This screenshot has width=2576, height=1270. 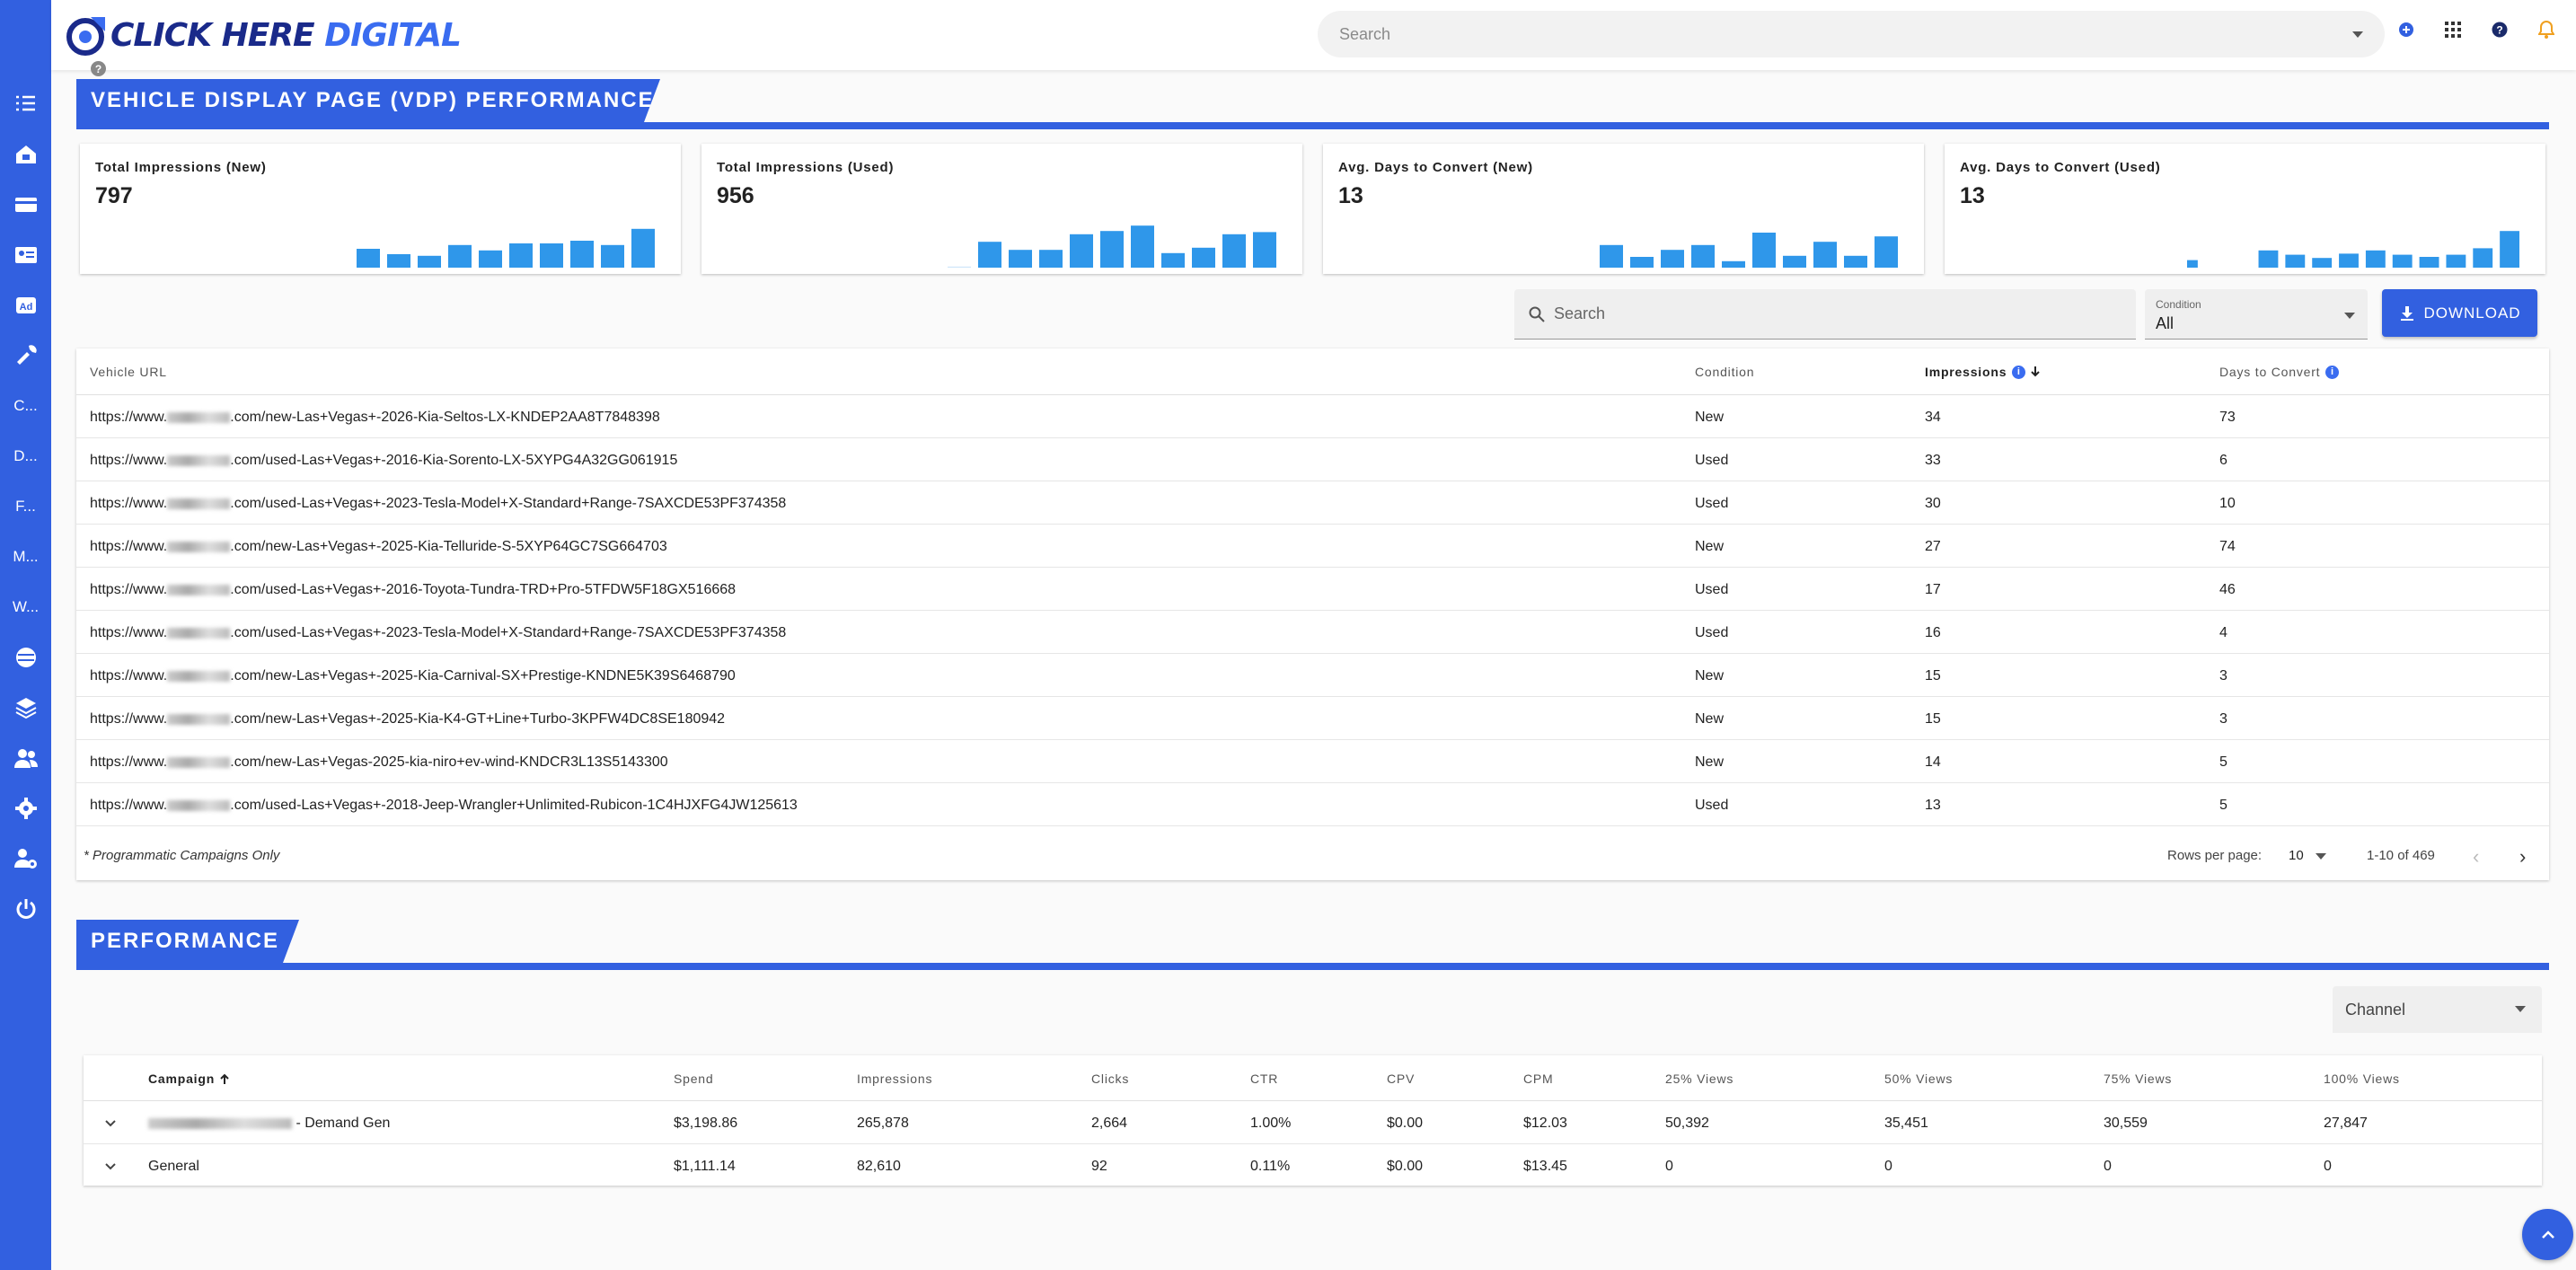 What do you see at coordinates (2437, 1010) in the screenshot?
I see `channel-select: Channel` at bounding box center [2437, 1010].